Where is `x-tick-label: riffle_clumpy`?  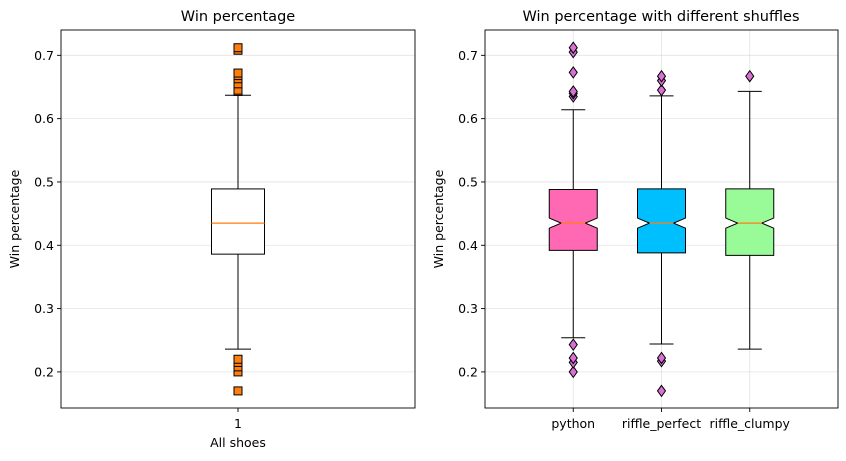
x-tick-label: riffle_clumpy is located at coordinates (750, 423).